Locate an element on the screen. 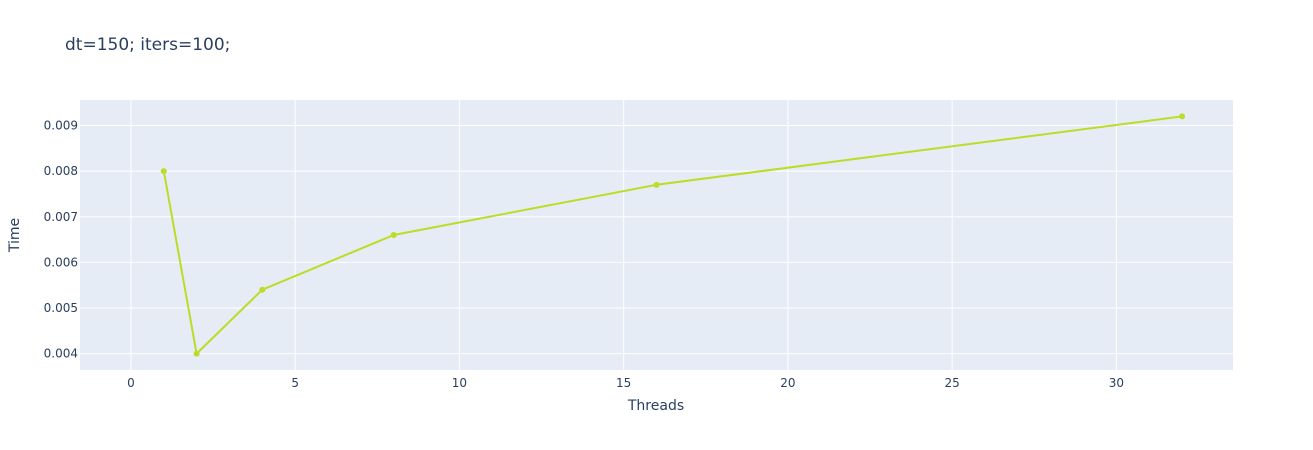 The width and height of the screenshot is (1313, 450). x-tick-label: 20 is located at coordinates (787, 383).